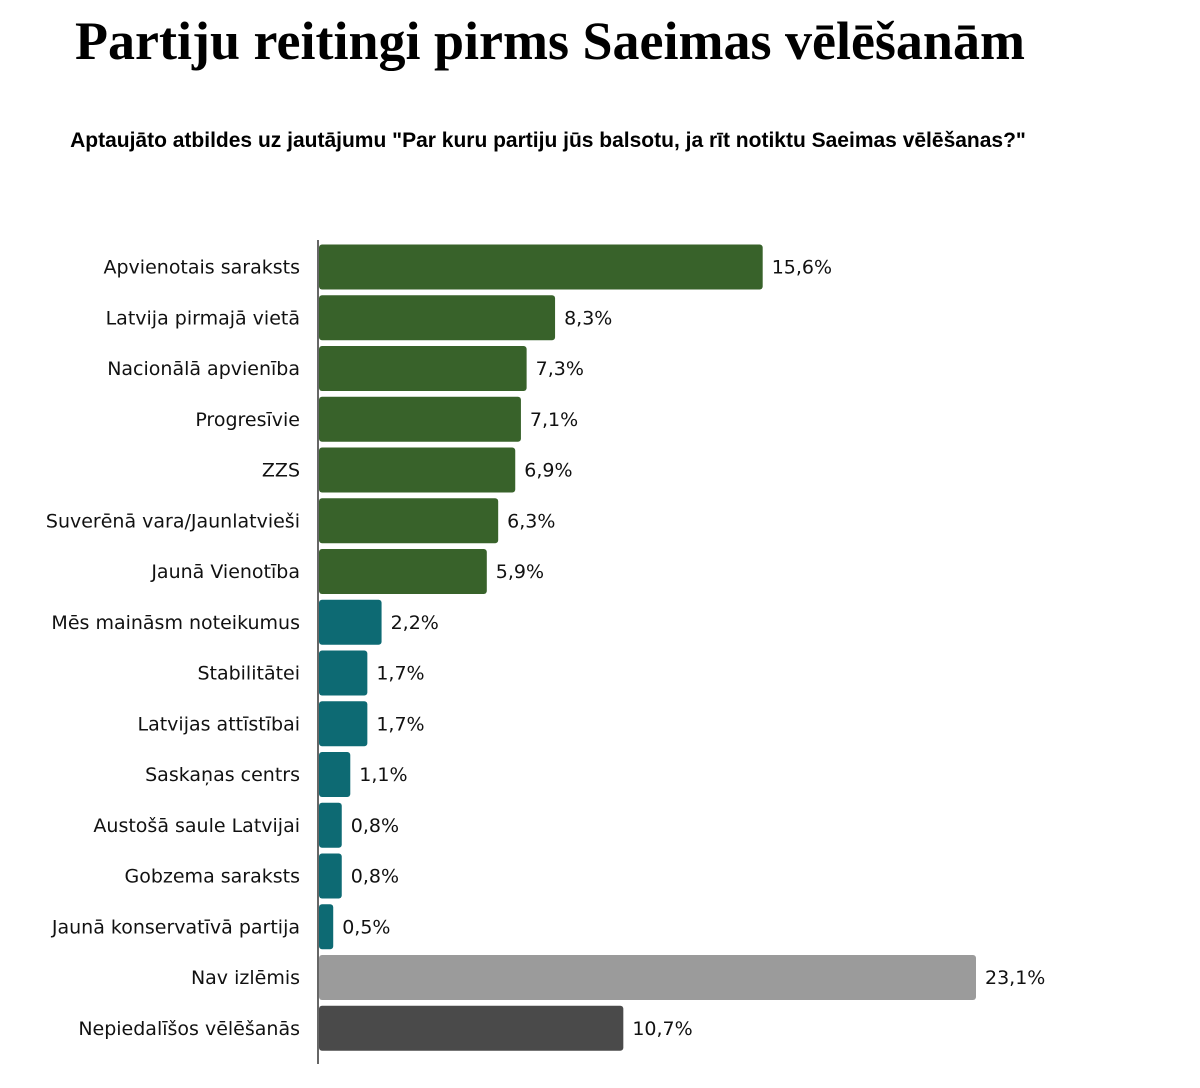 The height and width of the screenshot is (1088, 1200). What do you see at coordinates (531, 521) in the screenshot?
I see `value-label: 6,3%` at bounding box center [531, 521].